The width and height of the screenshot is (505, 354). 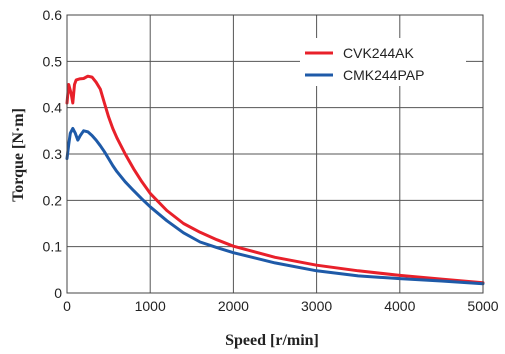 What do you see at coordinates (58, 293) in the screenshot?
I see `y-tick-label: 0` at bounding box center [58, 293].